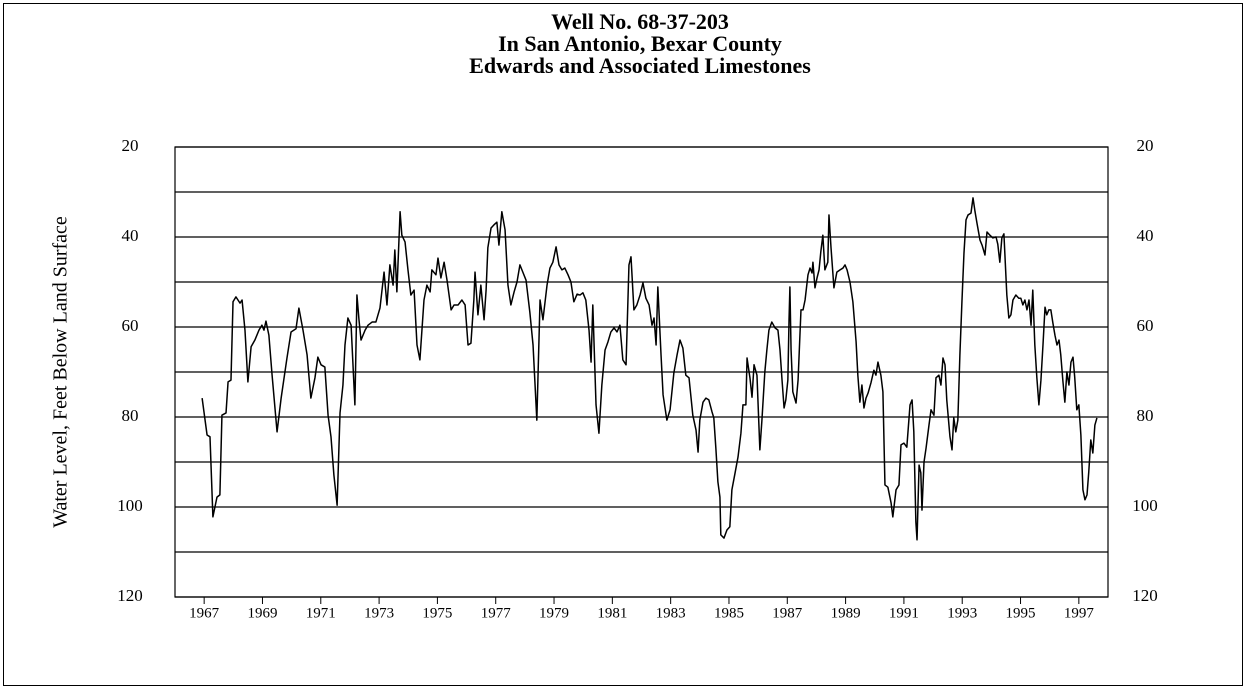 The image size is (1247, 690). What do you see at coordinates (130, 325) in the screenshot?
I see `y-tick-label: 60` at bounding box center [130, 325].